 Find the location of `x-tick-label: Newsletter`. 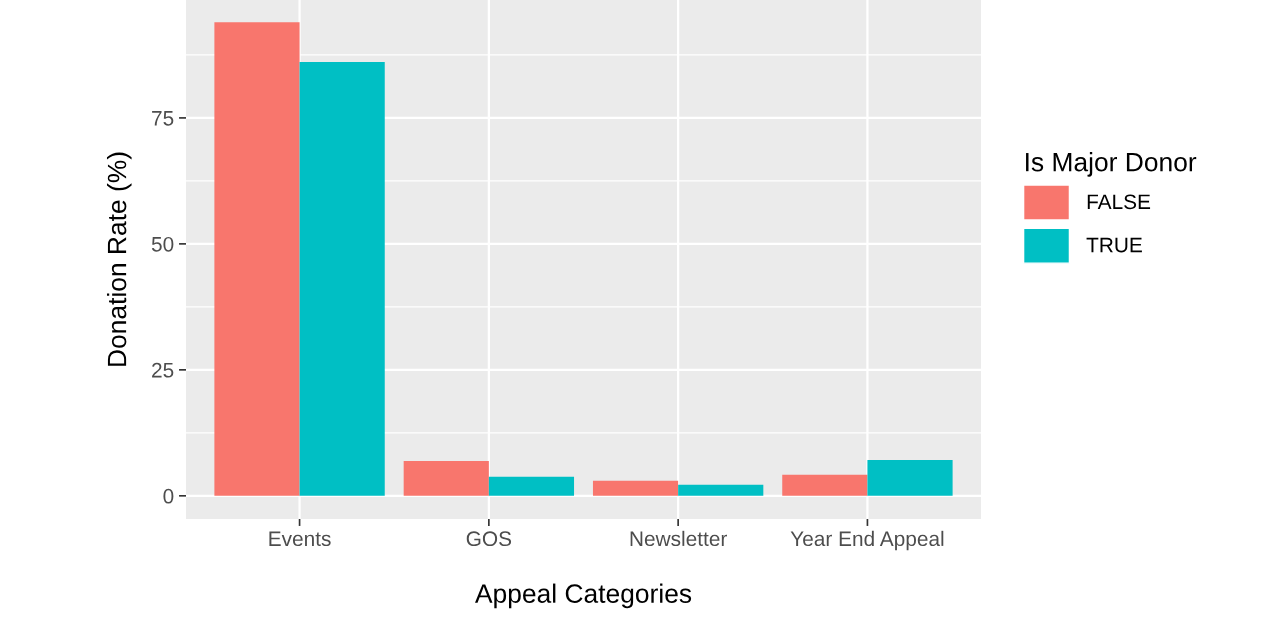

x-tick-label: Newsletter is located at coordinates (678, 538).